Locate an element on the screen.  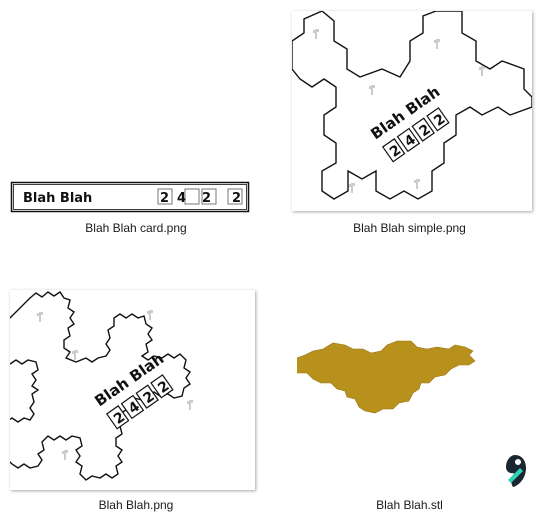
card-number-4: 2 is located at coordinates (236, 198).